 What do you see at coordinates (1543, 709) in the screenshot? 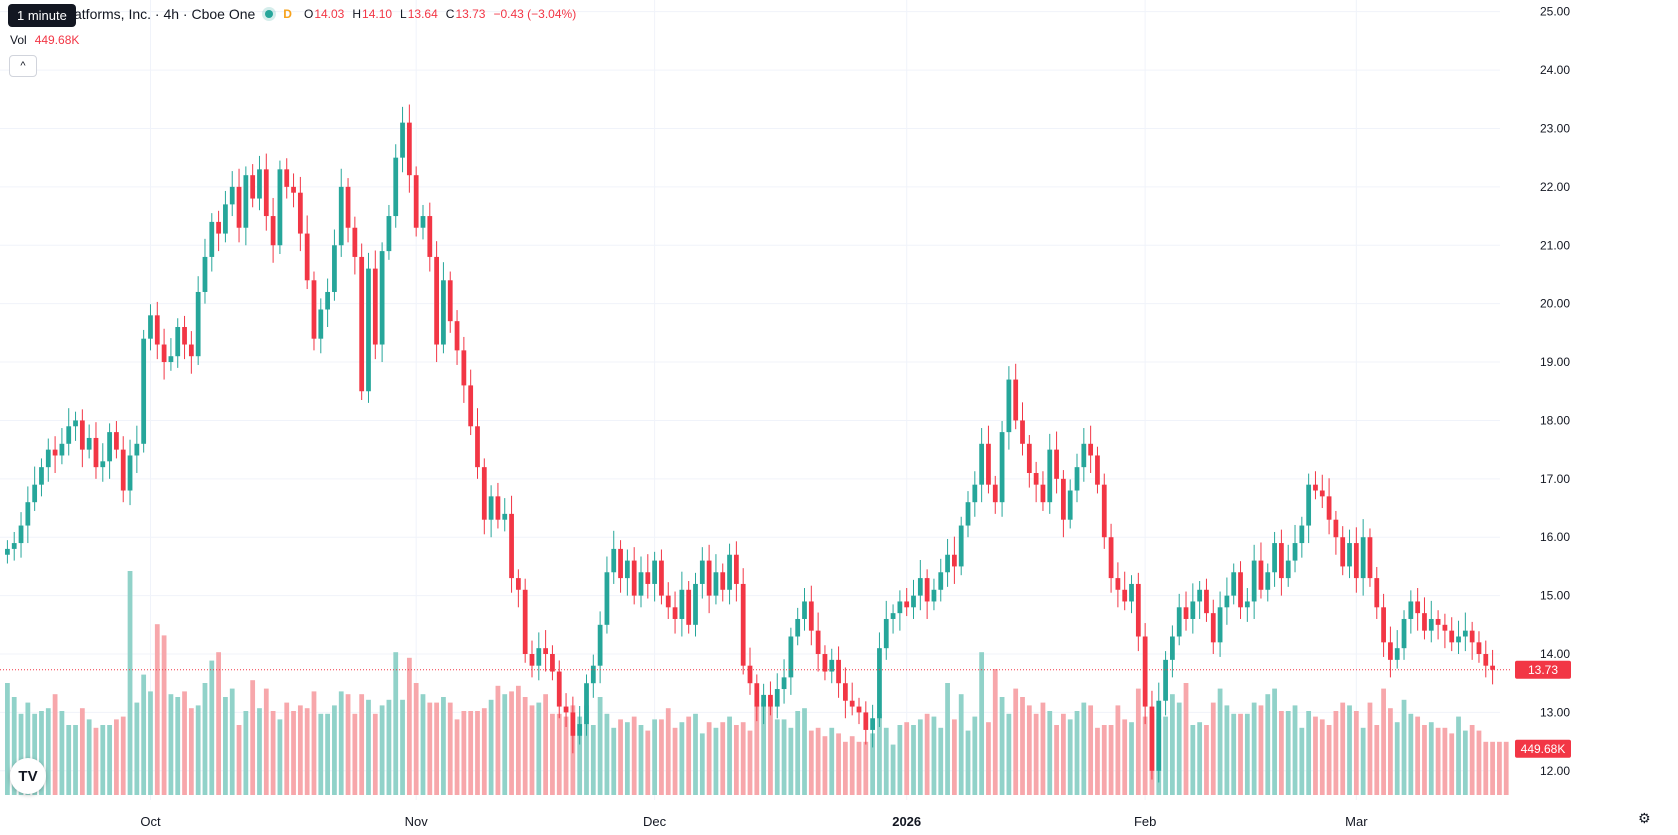
I see `axis-badges: 13.73 449.68K` at bounding box center [1543, 709].